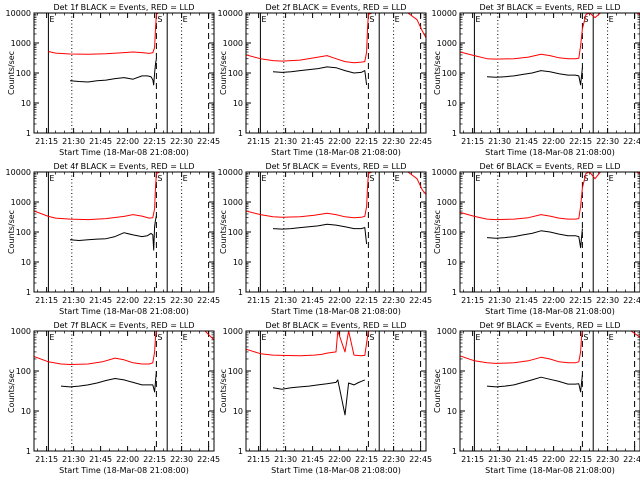 This screenshot has height=480, width=640. What do you see at coordinates (335, 325) in the screenshot?
I see `chart-title: Det 8f BLACK = Events, RED = LLD` at bounding box center [335, 325].